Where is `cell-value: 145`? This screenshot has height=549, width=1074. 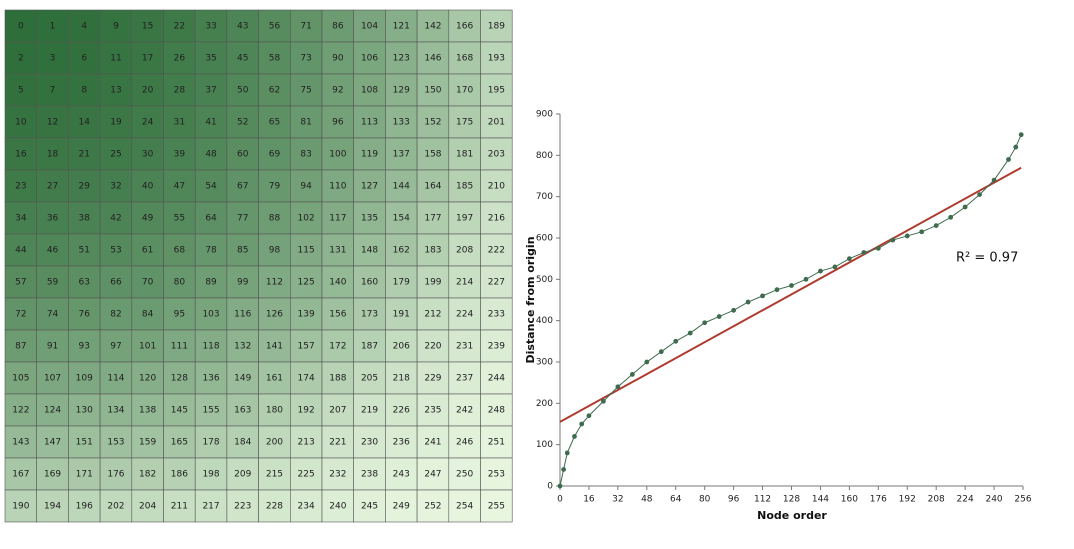 cell-value: 145 is located at coordinates (179, 411).